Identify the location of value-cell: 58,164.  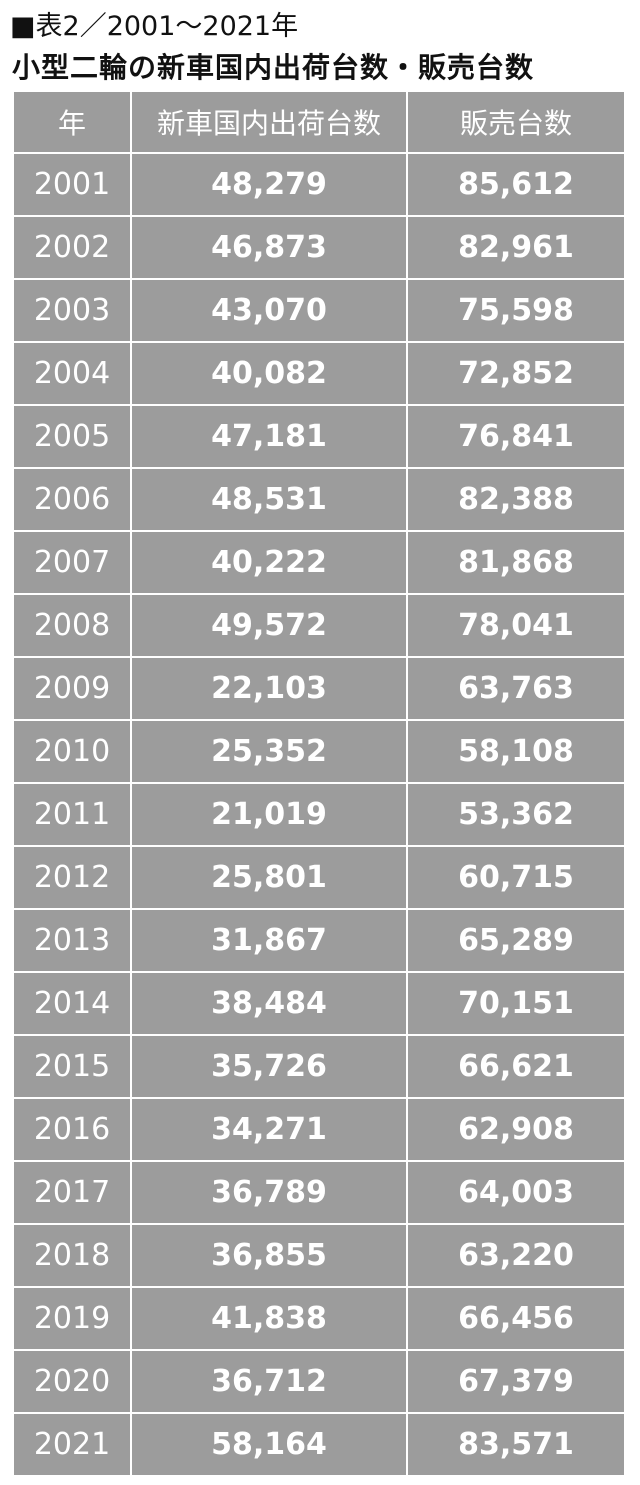
(269, 1444).